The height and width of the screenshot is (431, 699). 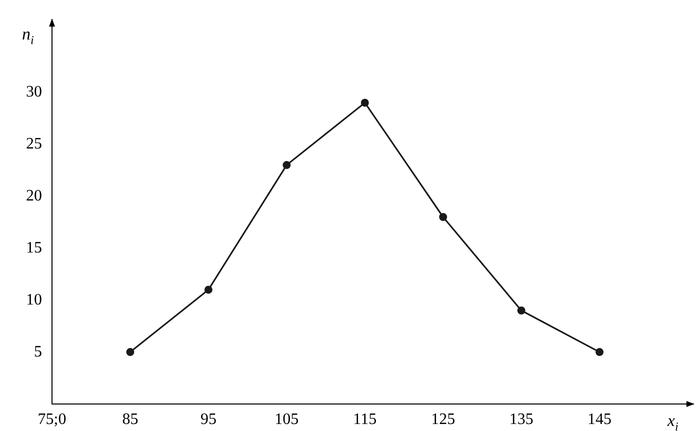 I want to click on x-tick-label: 135, so click(x=521, y=419).